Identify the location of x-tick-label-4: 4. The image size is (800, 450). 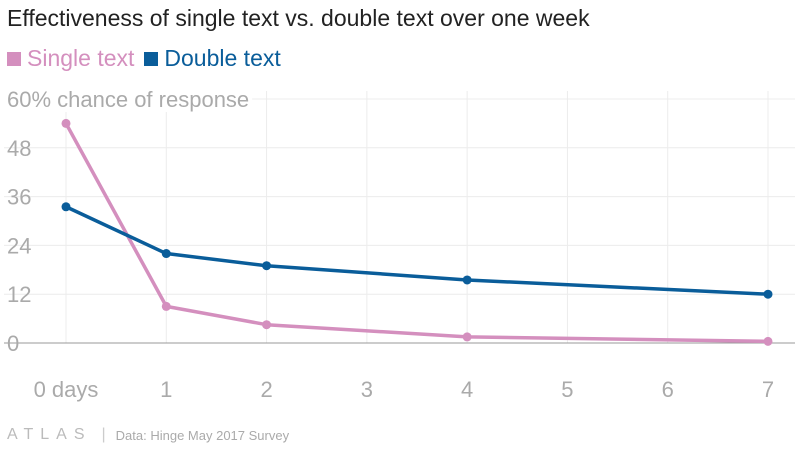
(467, 389).